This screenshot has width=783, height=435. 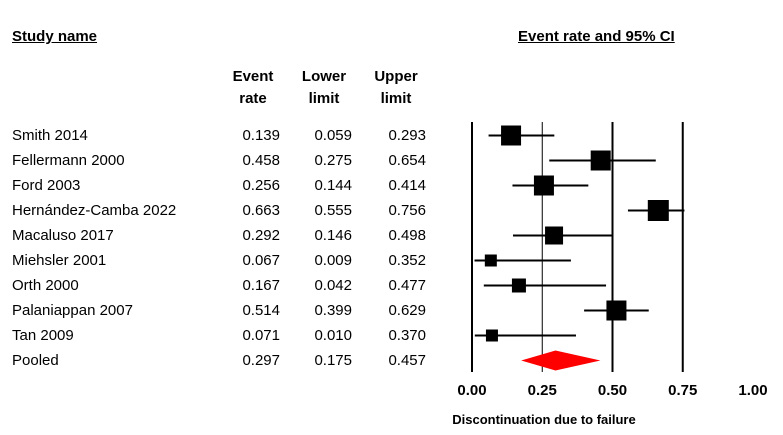 What do you see at coordinates (333, 360) in the screenshot?
I see `lower-limit-cell: 0.175` at bounding box center [333, 360].